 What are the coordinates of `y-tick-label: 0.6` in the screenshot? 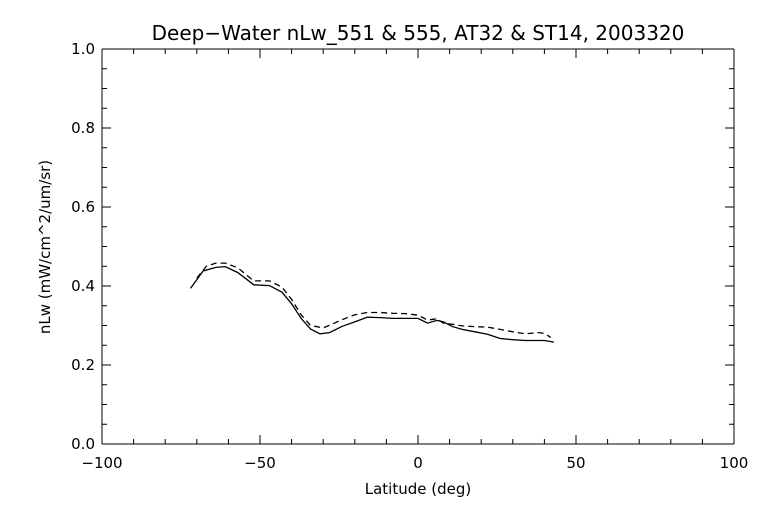 It's located at (83, 207).